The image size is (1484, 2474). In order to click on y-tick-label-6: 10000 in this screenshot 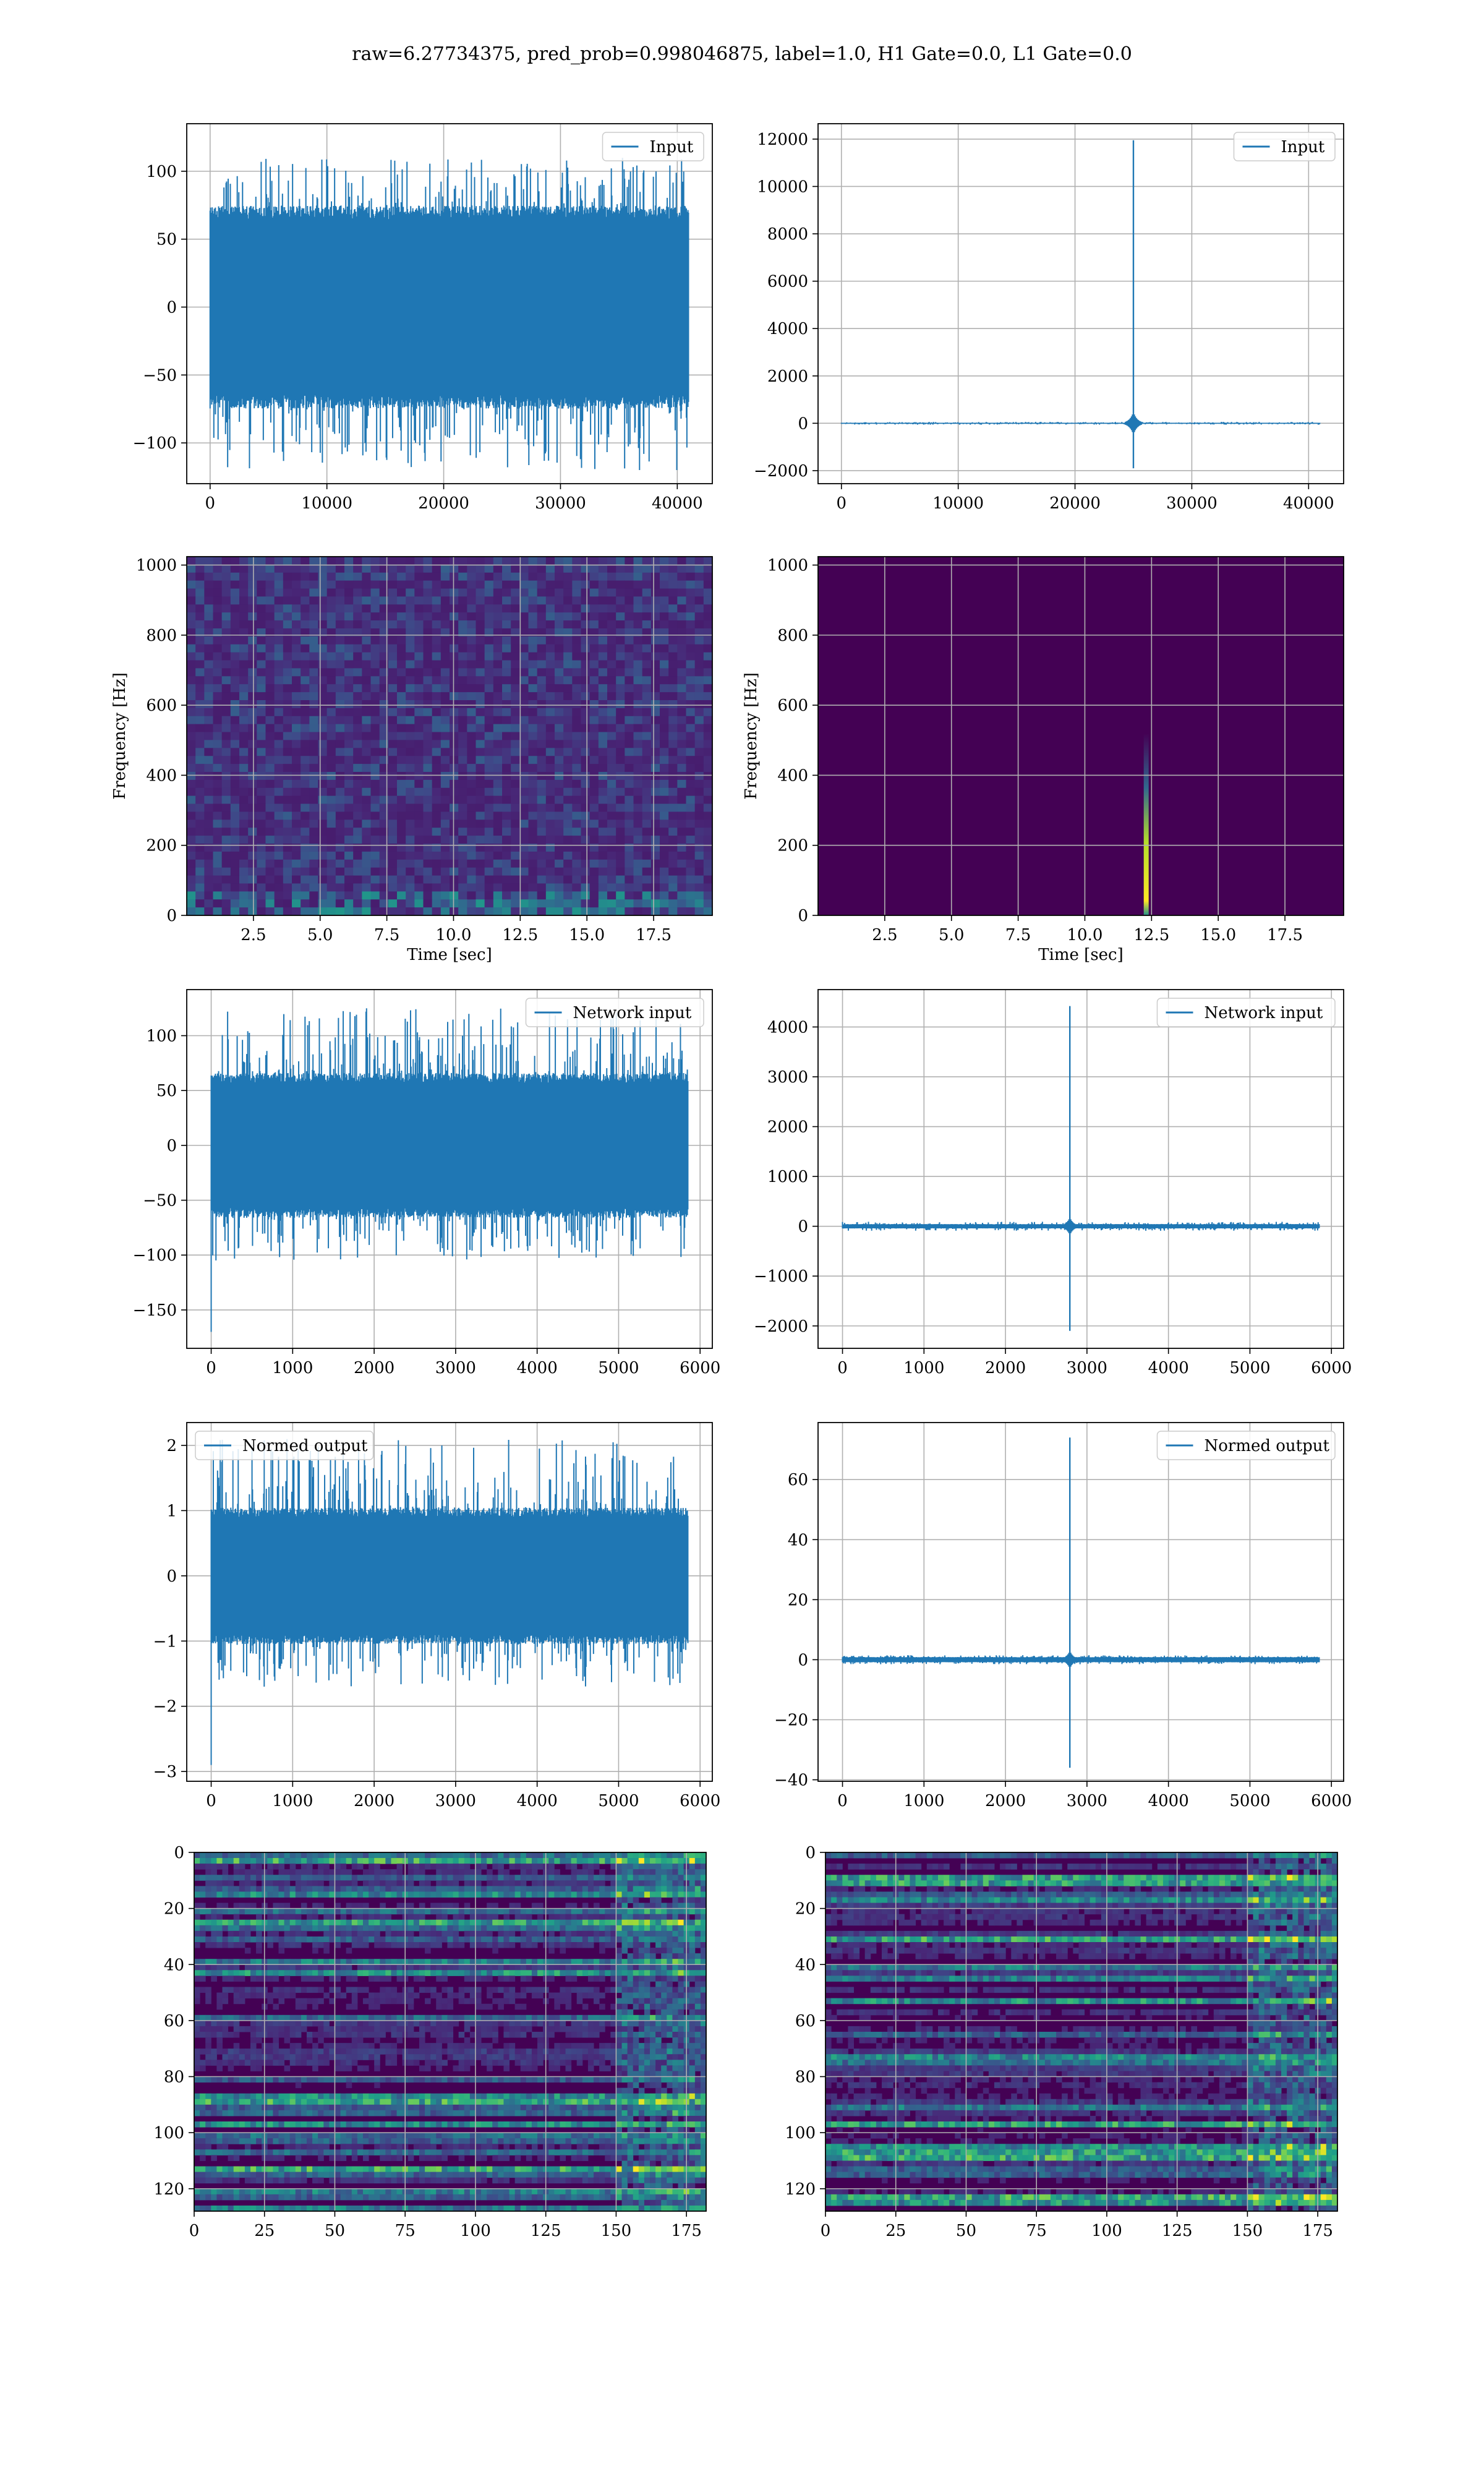, I will do `click(782, 187)`.